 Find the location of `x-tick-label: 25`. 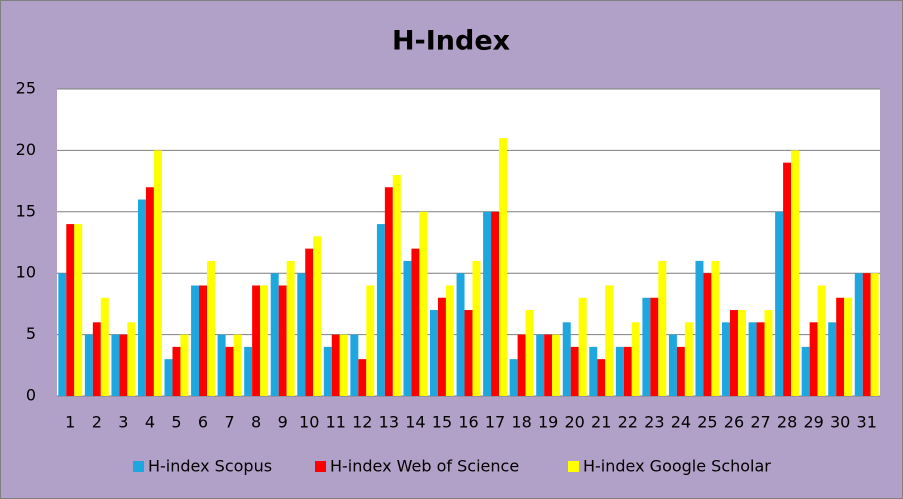

x-tick-label: 25 is located at coordinates (707, 422).